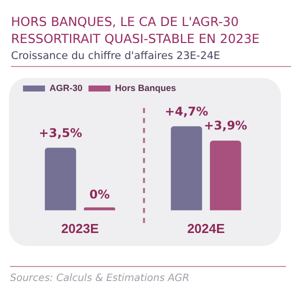 This screenshot has height=300, width=298. I want to click on x-tick-label: 2023E, so click(80, 228).